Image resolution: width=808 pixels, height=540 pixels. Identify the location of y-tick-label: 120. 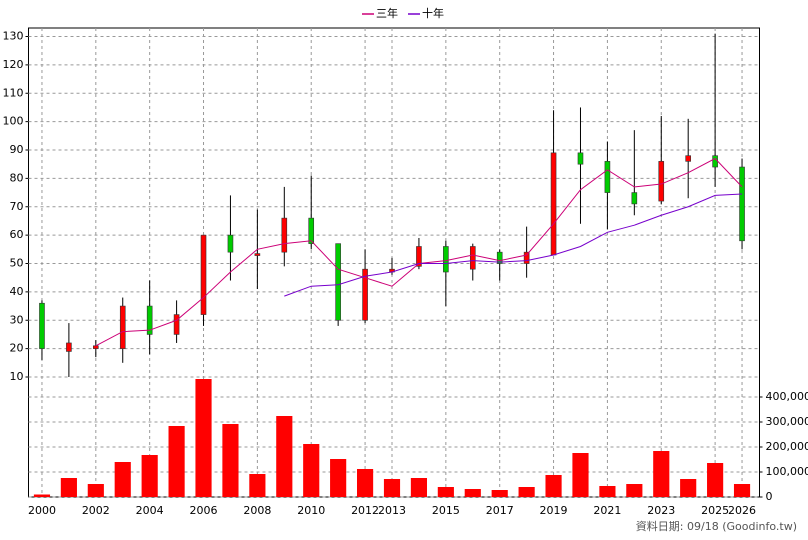
(13, 64).